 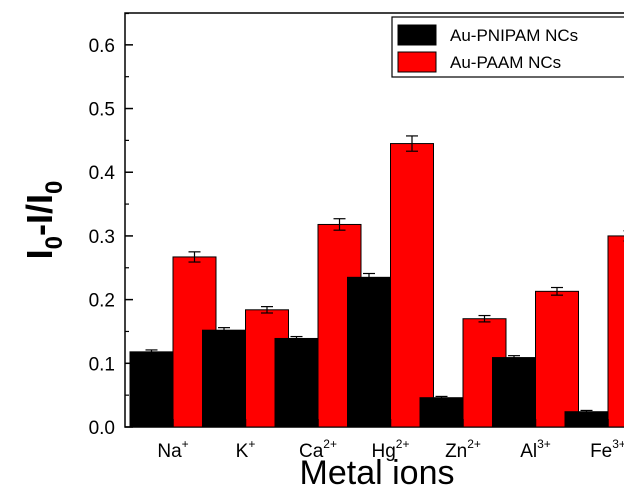 I want to click on y-tick-label: 0.4, so click(x=102, y=173).